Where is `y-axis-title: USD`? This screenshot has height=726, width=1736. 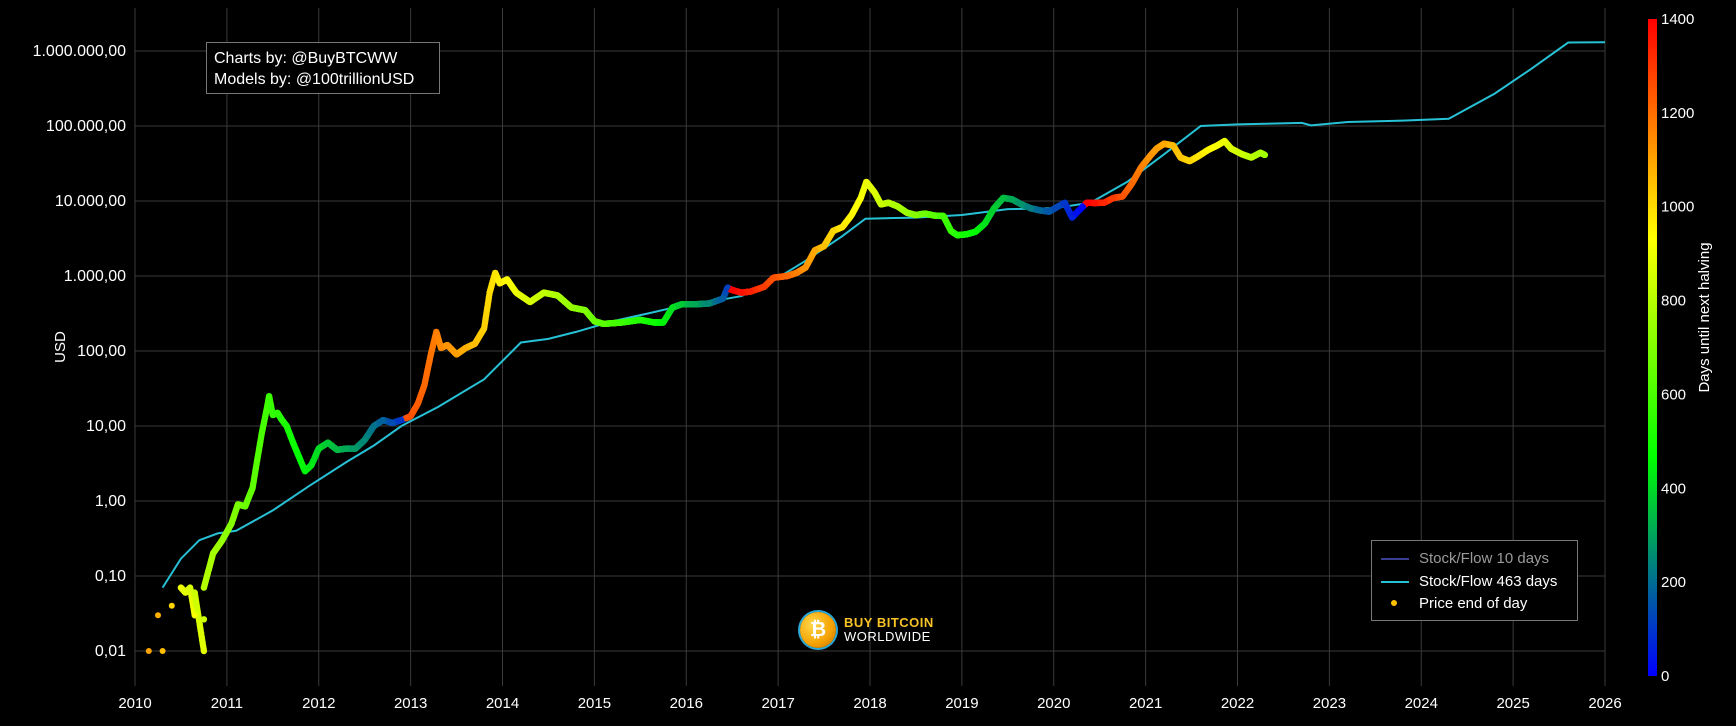
y-axis-title: USD is located at coordinates (60, 347).